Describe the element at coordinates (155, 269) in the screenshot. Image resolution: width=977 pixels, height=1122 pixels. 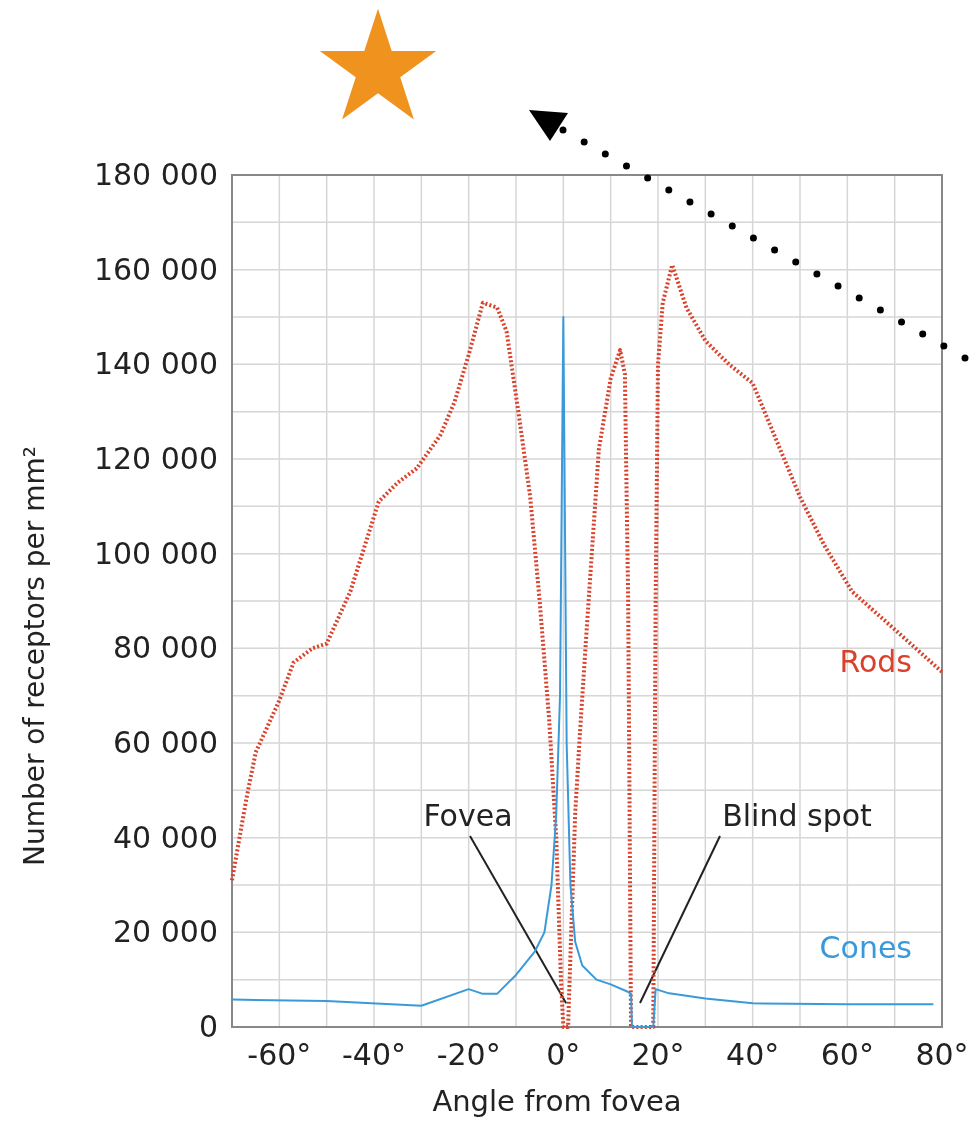
I see `y-tick-label: 160 000` at that location.